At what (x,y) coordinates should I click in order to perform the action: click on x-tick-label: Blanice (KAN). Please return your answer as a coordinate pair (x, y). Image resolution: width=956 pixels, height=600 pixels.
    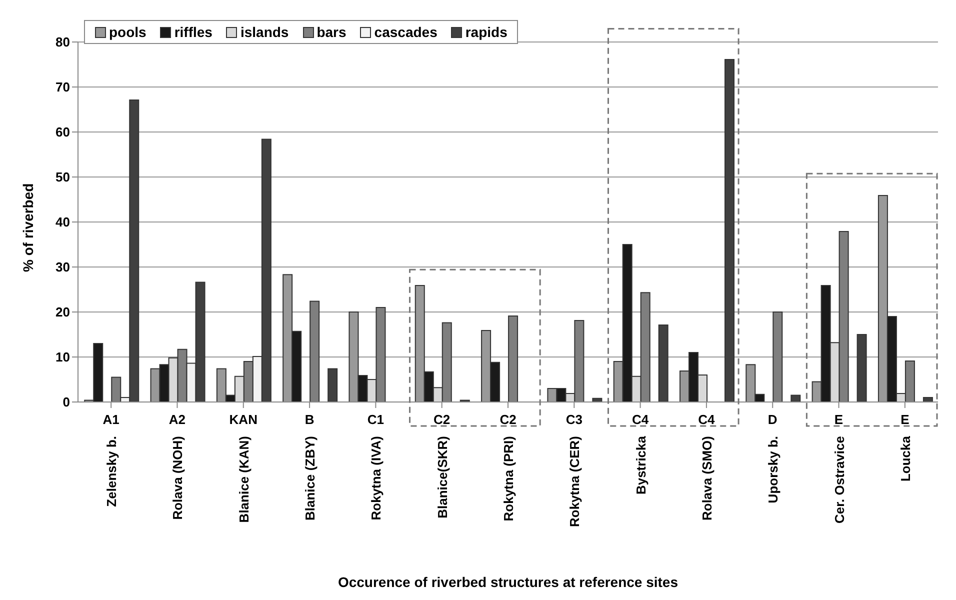
    Looking at the image, I should click on (244, 479).